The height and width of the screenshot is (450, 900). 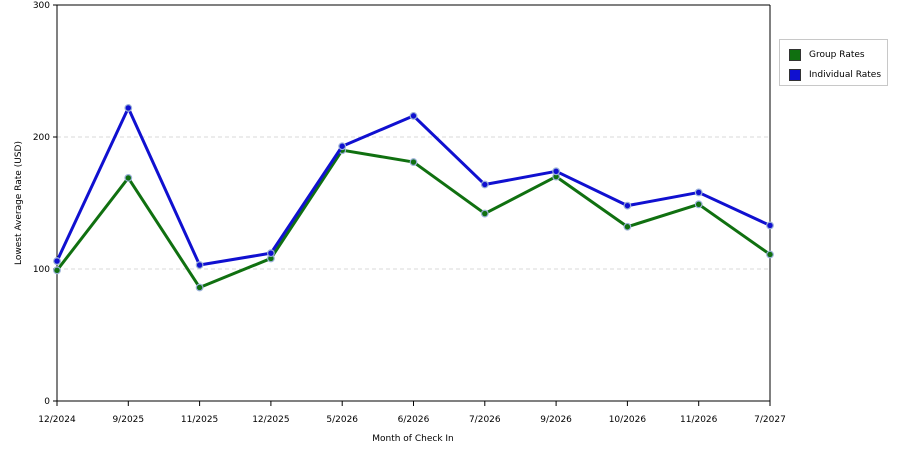 What do you see at coordinates (770, 420) in the screenshot?
I see `x-tick-label: 7/2027` at bounding box center [770, 420].